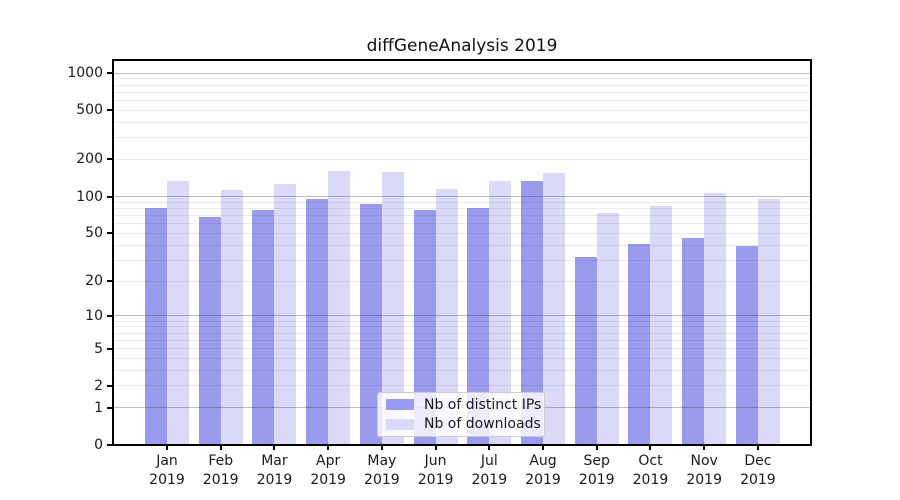  Describe the element at coordinates (98, 407) in the screenshot. I see `y-tick-label: 1` at that location.